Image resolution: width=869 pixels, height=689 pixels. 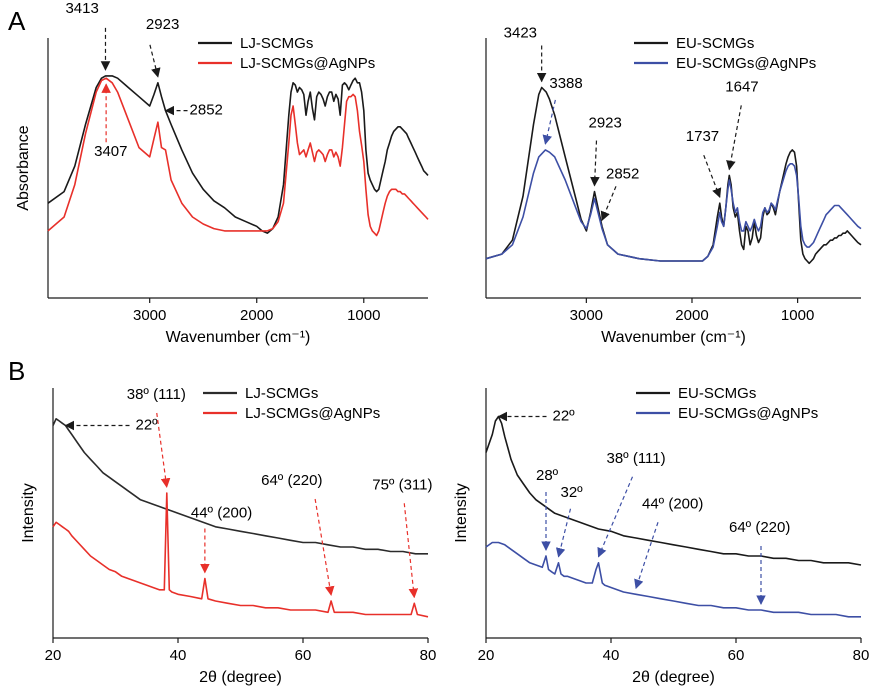 I want to click on annotation-label: 3413, so click(x=81, y=8).